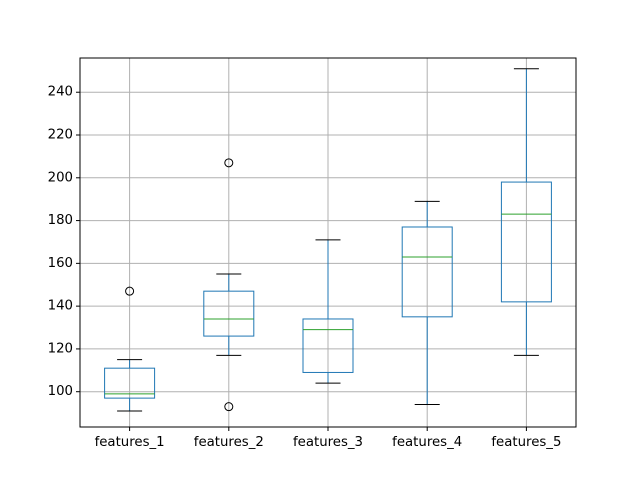 Image resolution: width=640 pixels, height=484 pixels. Describe the element at coordinates (130, 442) in the screenshot. I see `x-tick-label: features_1` at that location.